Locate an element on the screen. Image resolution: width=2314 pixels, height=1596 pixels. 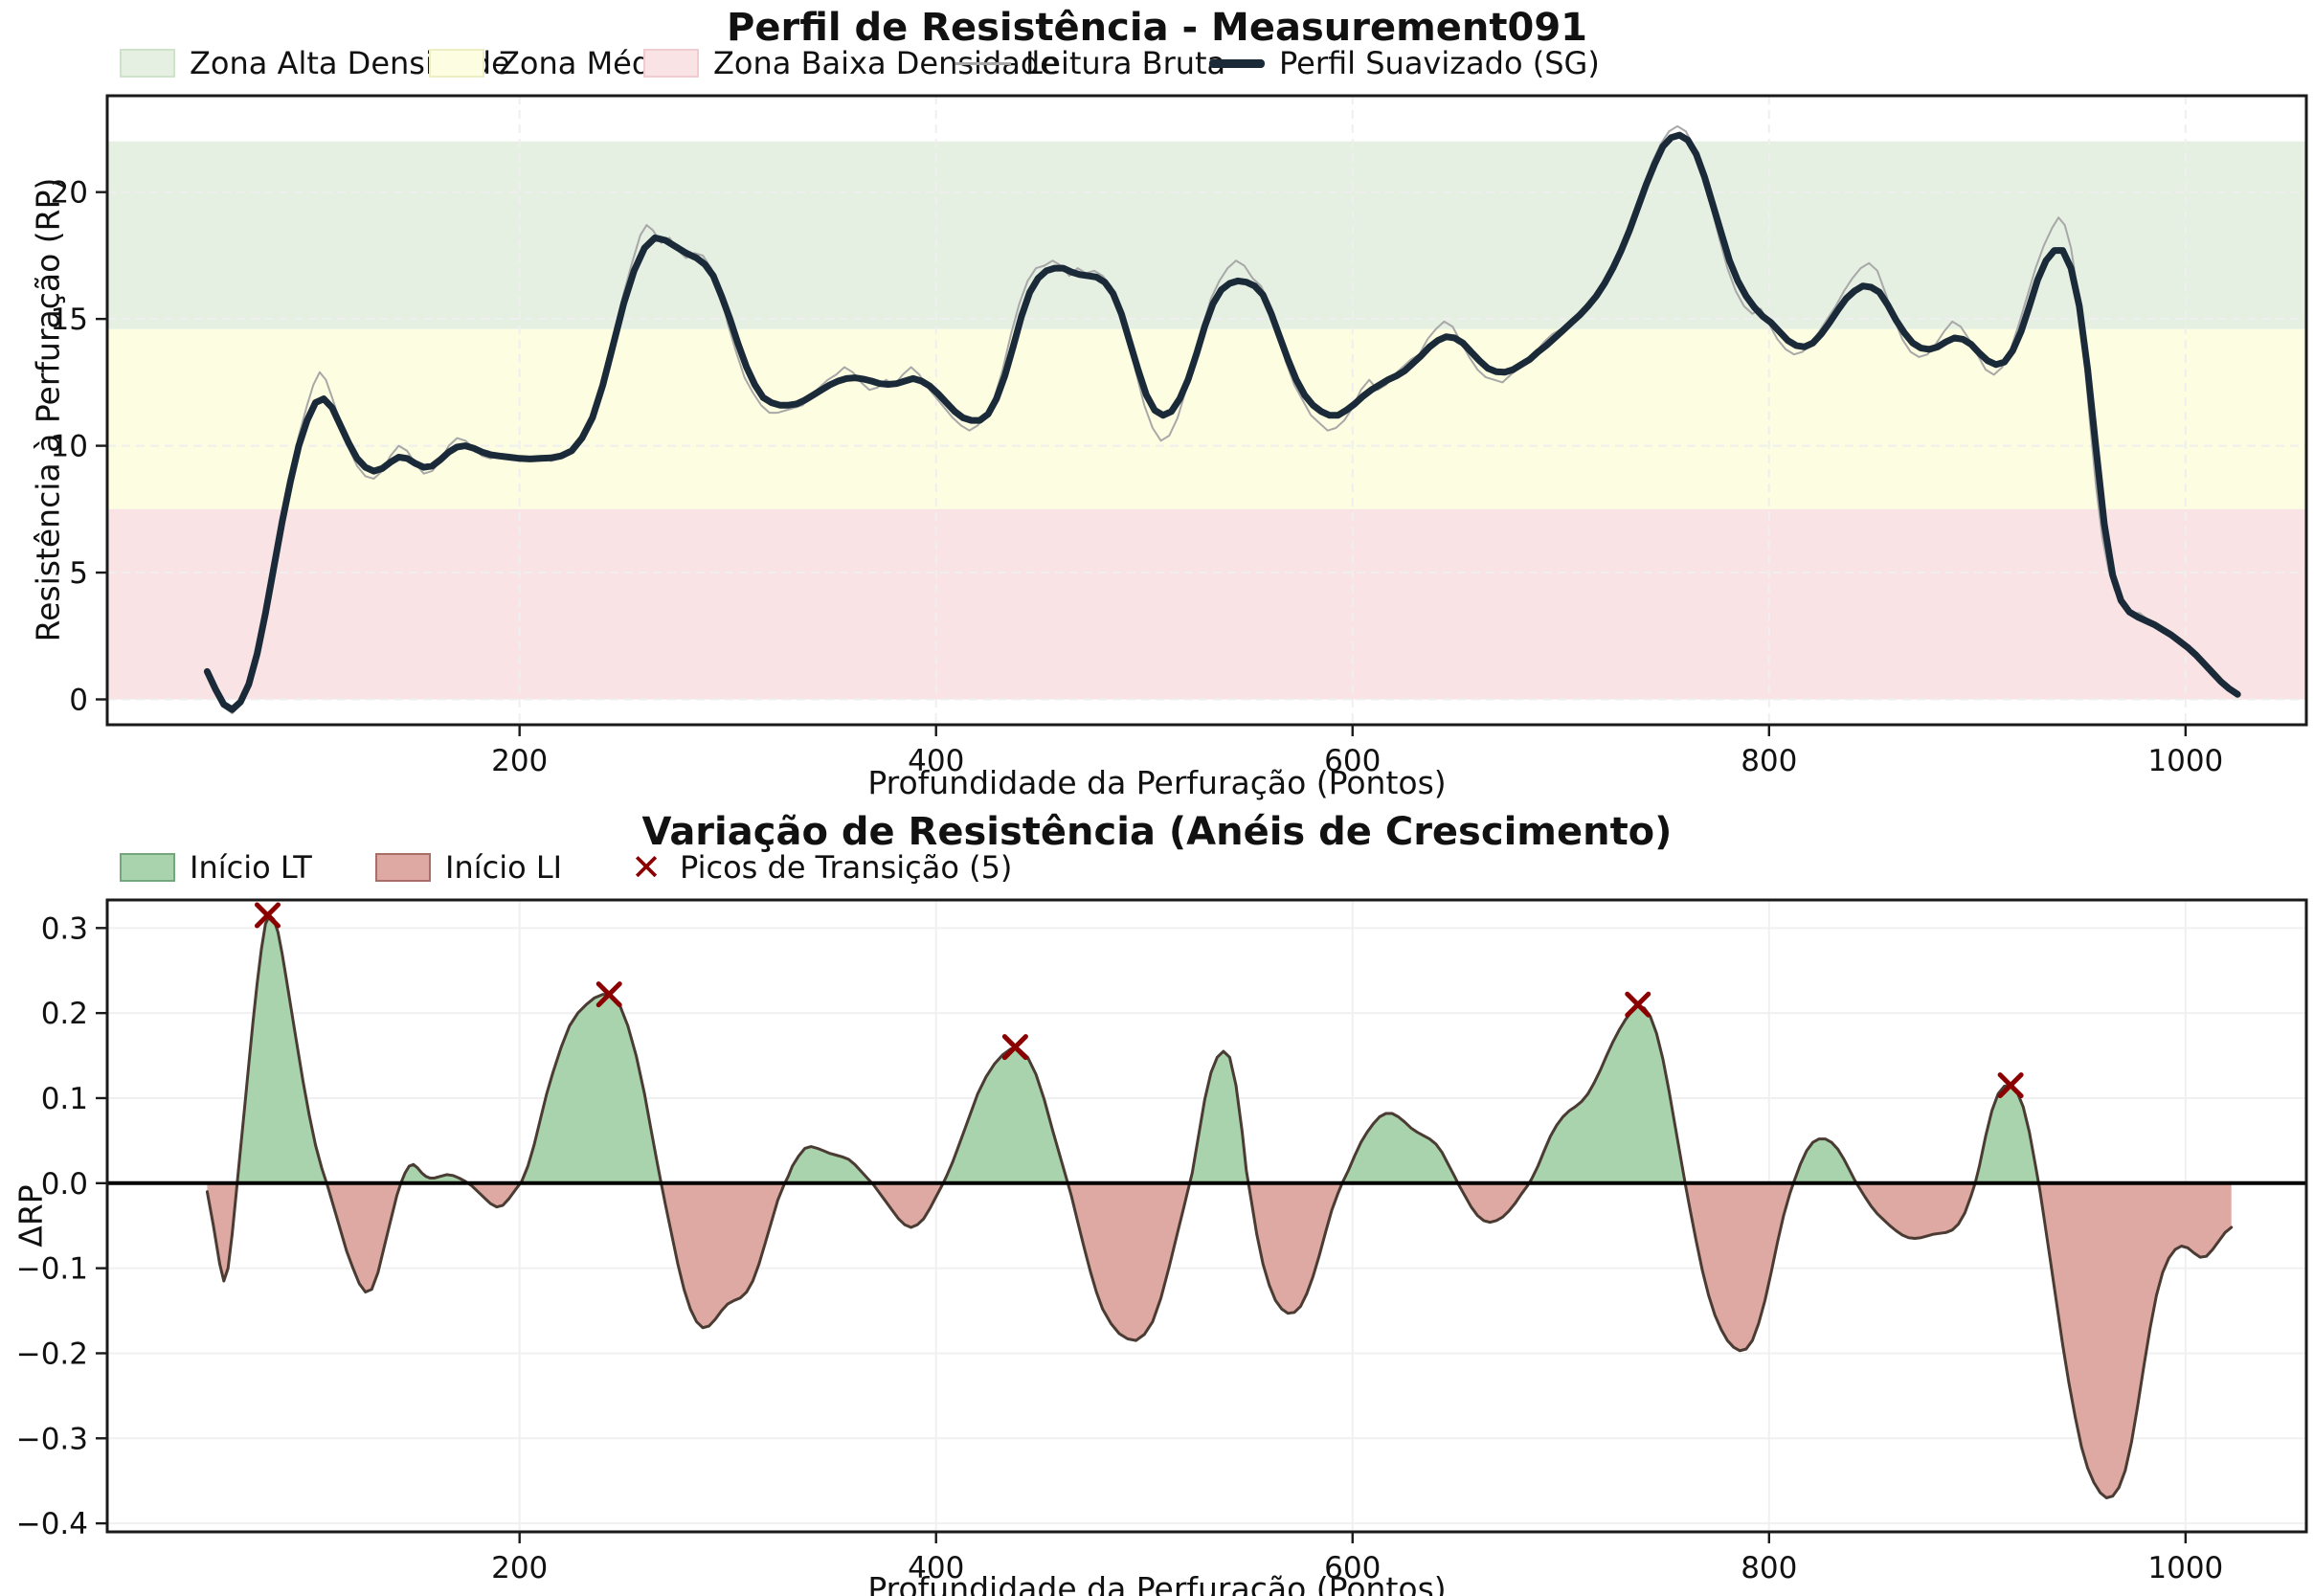
legend-label: Leitura Bruta is located at coordinates (1126, 63).